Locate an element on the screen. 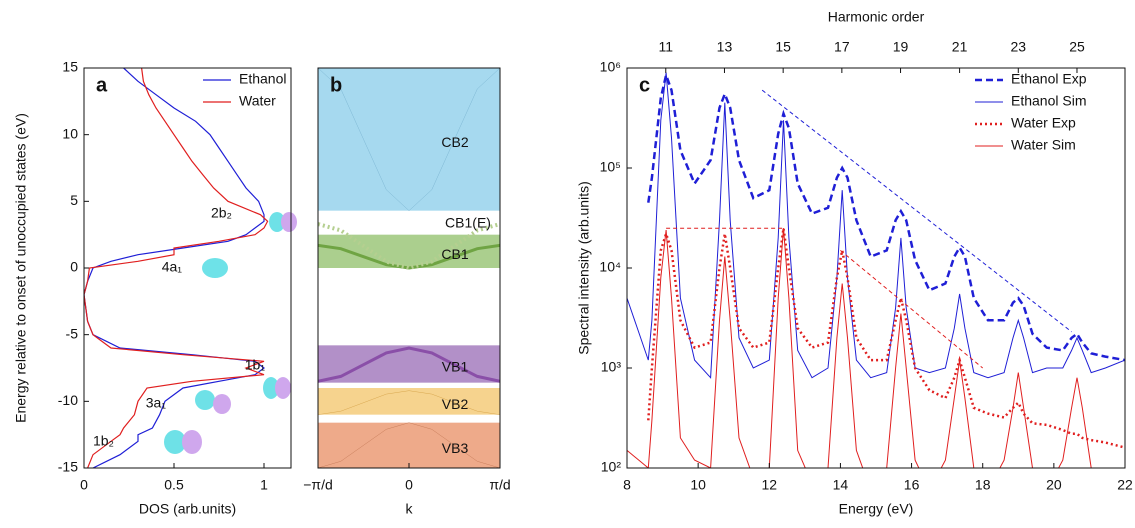 This screenshot has height=528, width=1135. y-tick-label: 0 is located at coordinates (74, 267).